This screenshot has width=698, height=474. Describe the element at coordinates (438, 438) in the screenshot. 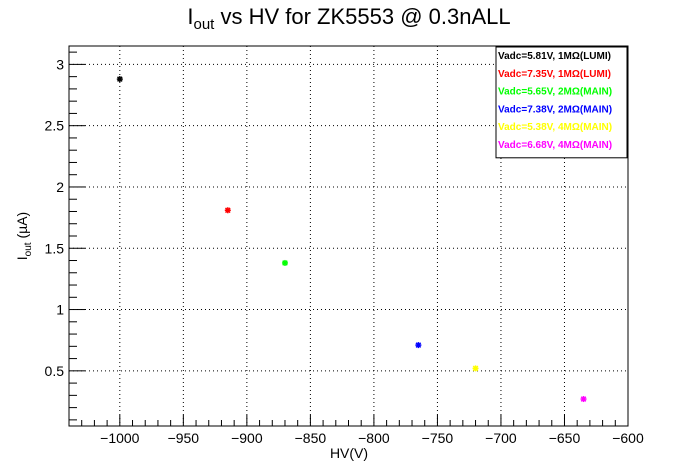

I see `x-tick-label: −750` at that location.